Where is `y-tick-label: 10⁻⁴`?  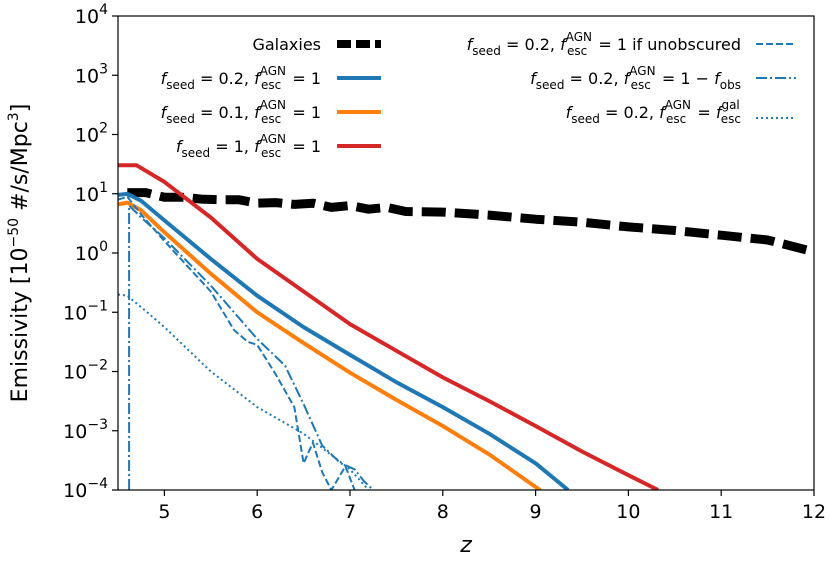
y-tick-label: 10⁻⁴ is located at coordinates (85, 489).